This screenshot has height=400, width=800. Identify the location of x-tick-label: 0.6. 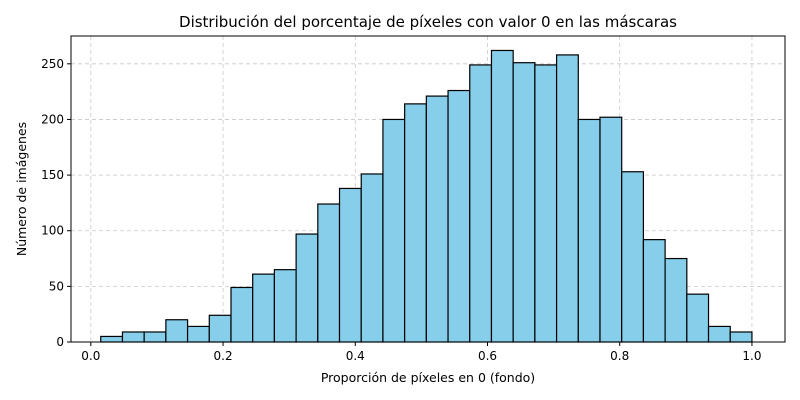
(487, 356).